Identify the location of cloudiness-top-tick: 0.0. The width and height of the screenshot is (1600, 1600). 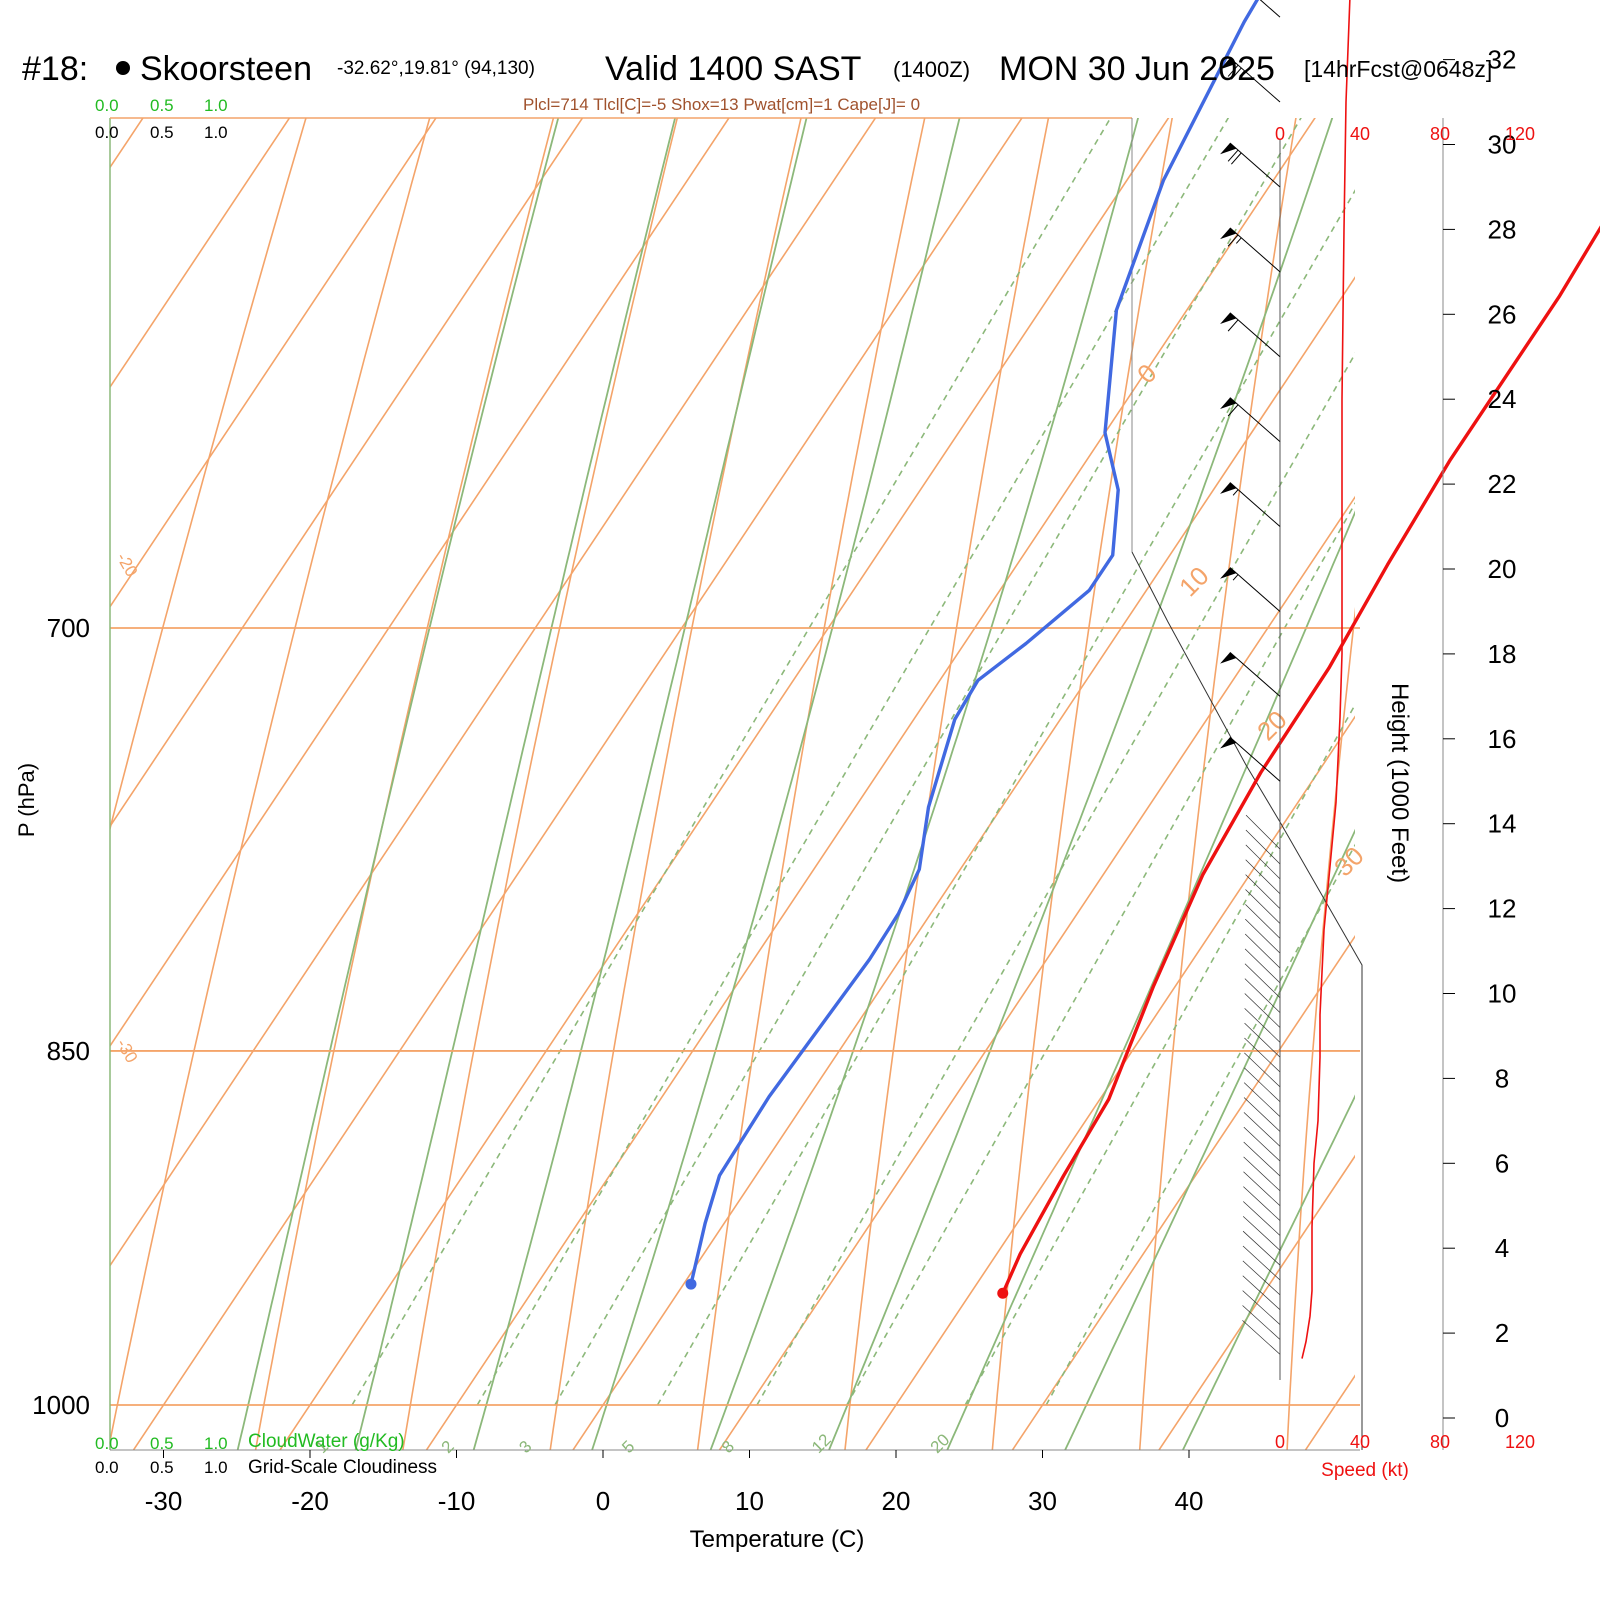
(107, 132).